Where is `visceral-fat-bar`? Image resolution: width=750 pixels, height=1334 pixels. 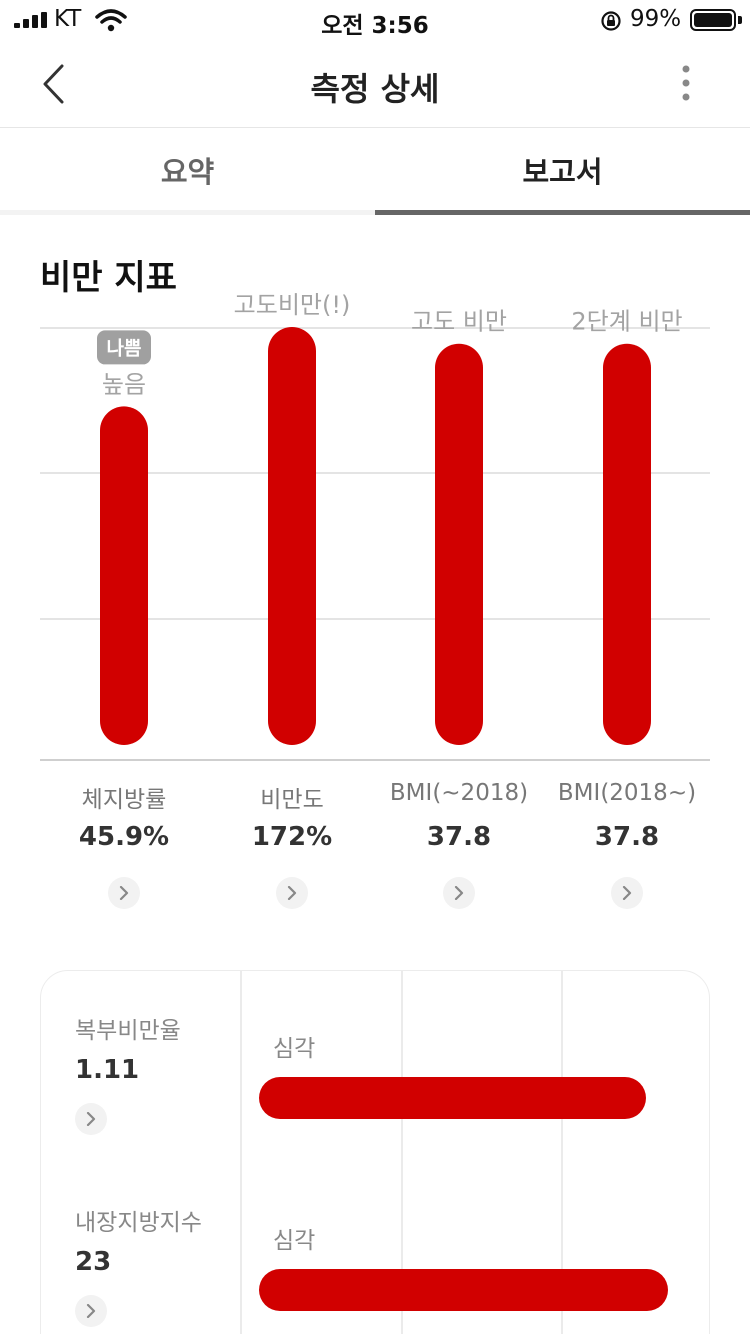 visceral-fat-bar is located at coordinates (463, 1290).